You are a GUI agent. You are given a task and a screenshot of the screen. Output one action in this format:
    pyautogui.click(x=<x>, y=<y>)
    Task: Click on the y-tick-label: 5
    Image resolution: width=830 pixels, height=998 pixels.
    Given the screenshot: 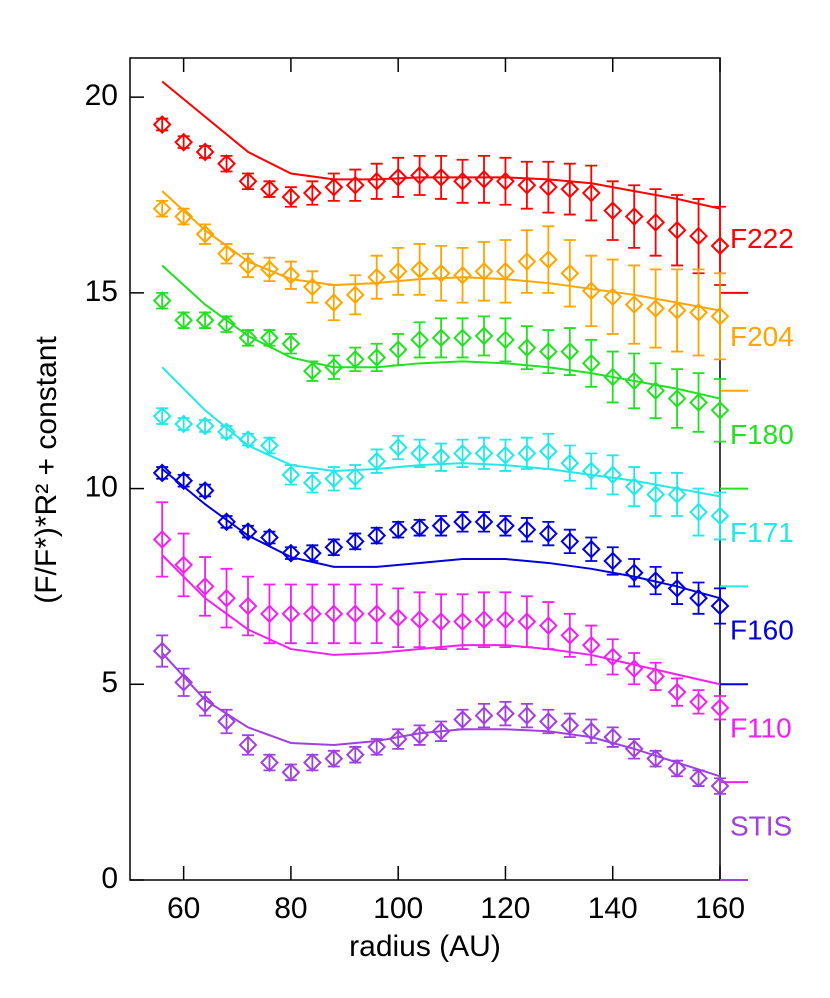 What is the action you would take?
    pyautogui.click(x=109, y=682)
    